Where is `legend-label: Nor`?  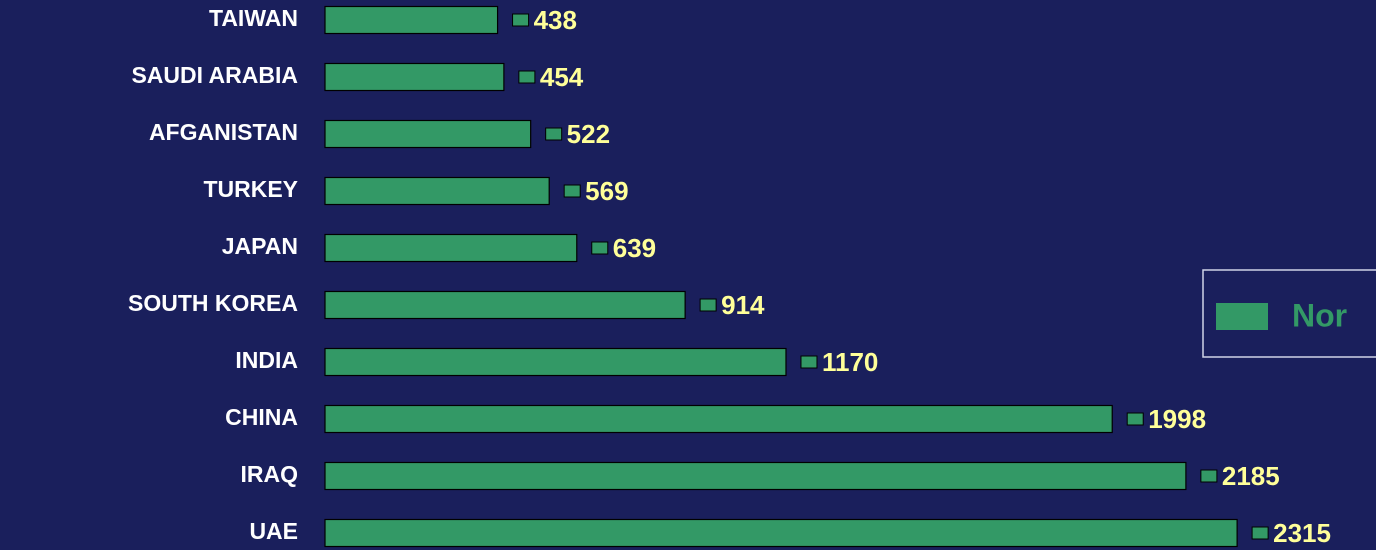
legend-label: Nor is located at coordinates (1319, 315).